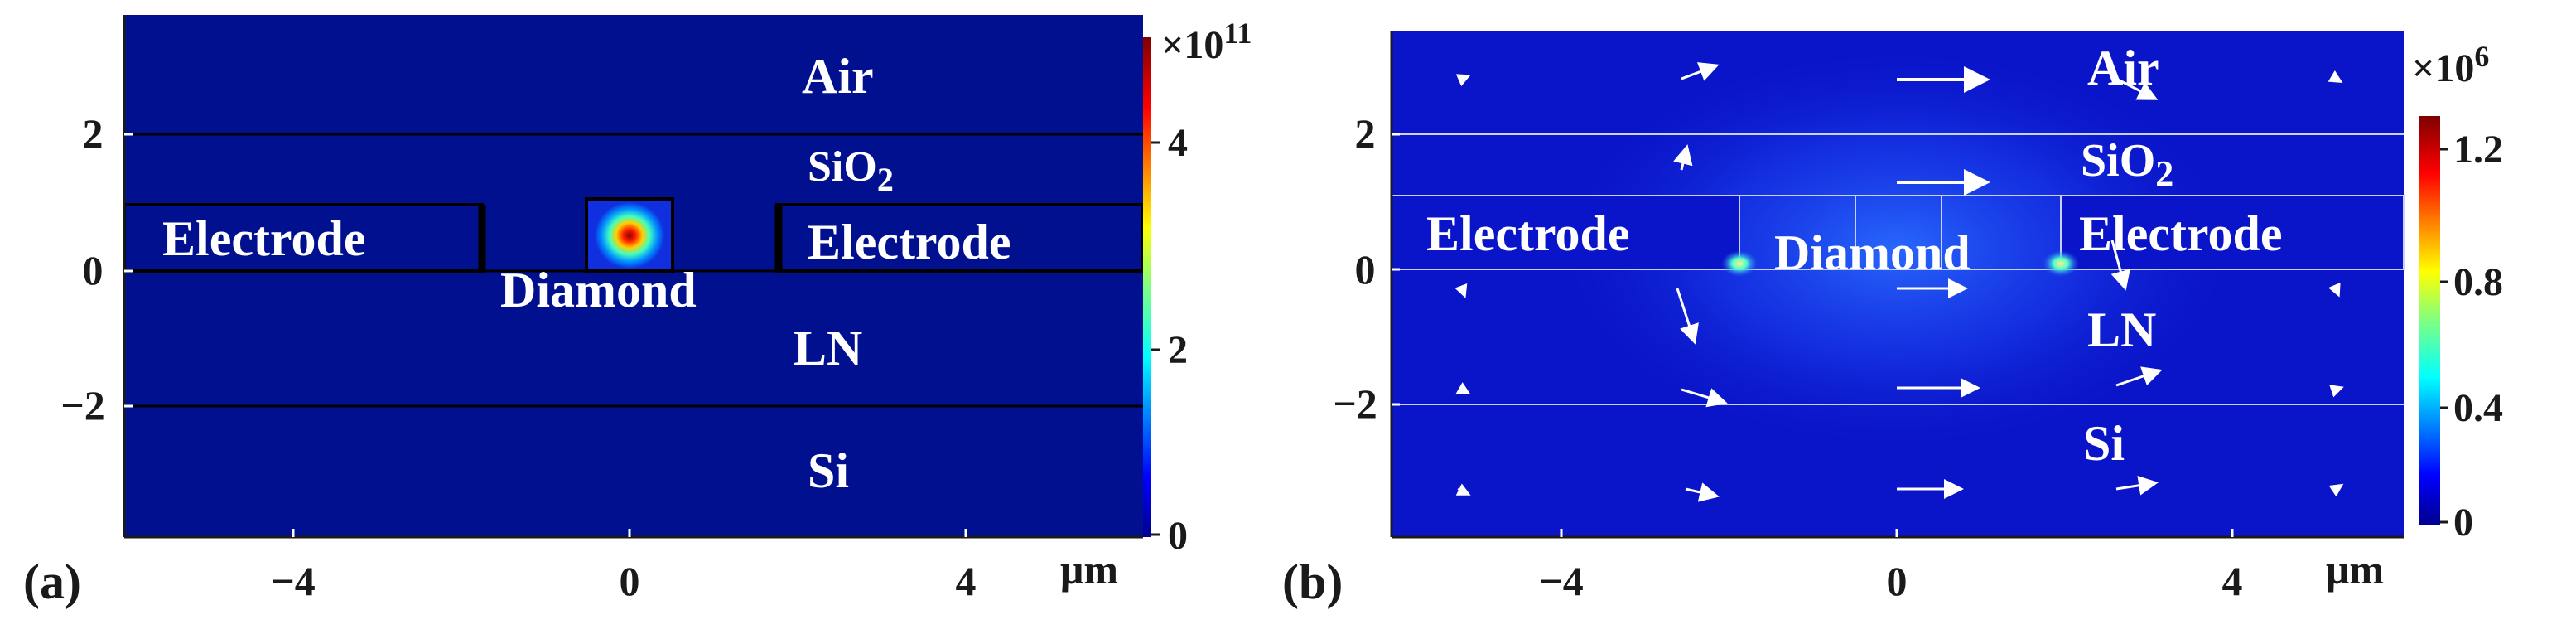 The height and width of the screenshot is (634, 2576). What do you see at coordinates (1366, 269) in the screenshot?
I see `panel-b-y-tick-0: 0` at bounding box center [1366, 269].